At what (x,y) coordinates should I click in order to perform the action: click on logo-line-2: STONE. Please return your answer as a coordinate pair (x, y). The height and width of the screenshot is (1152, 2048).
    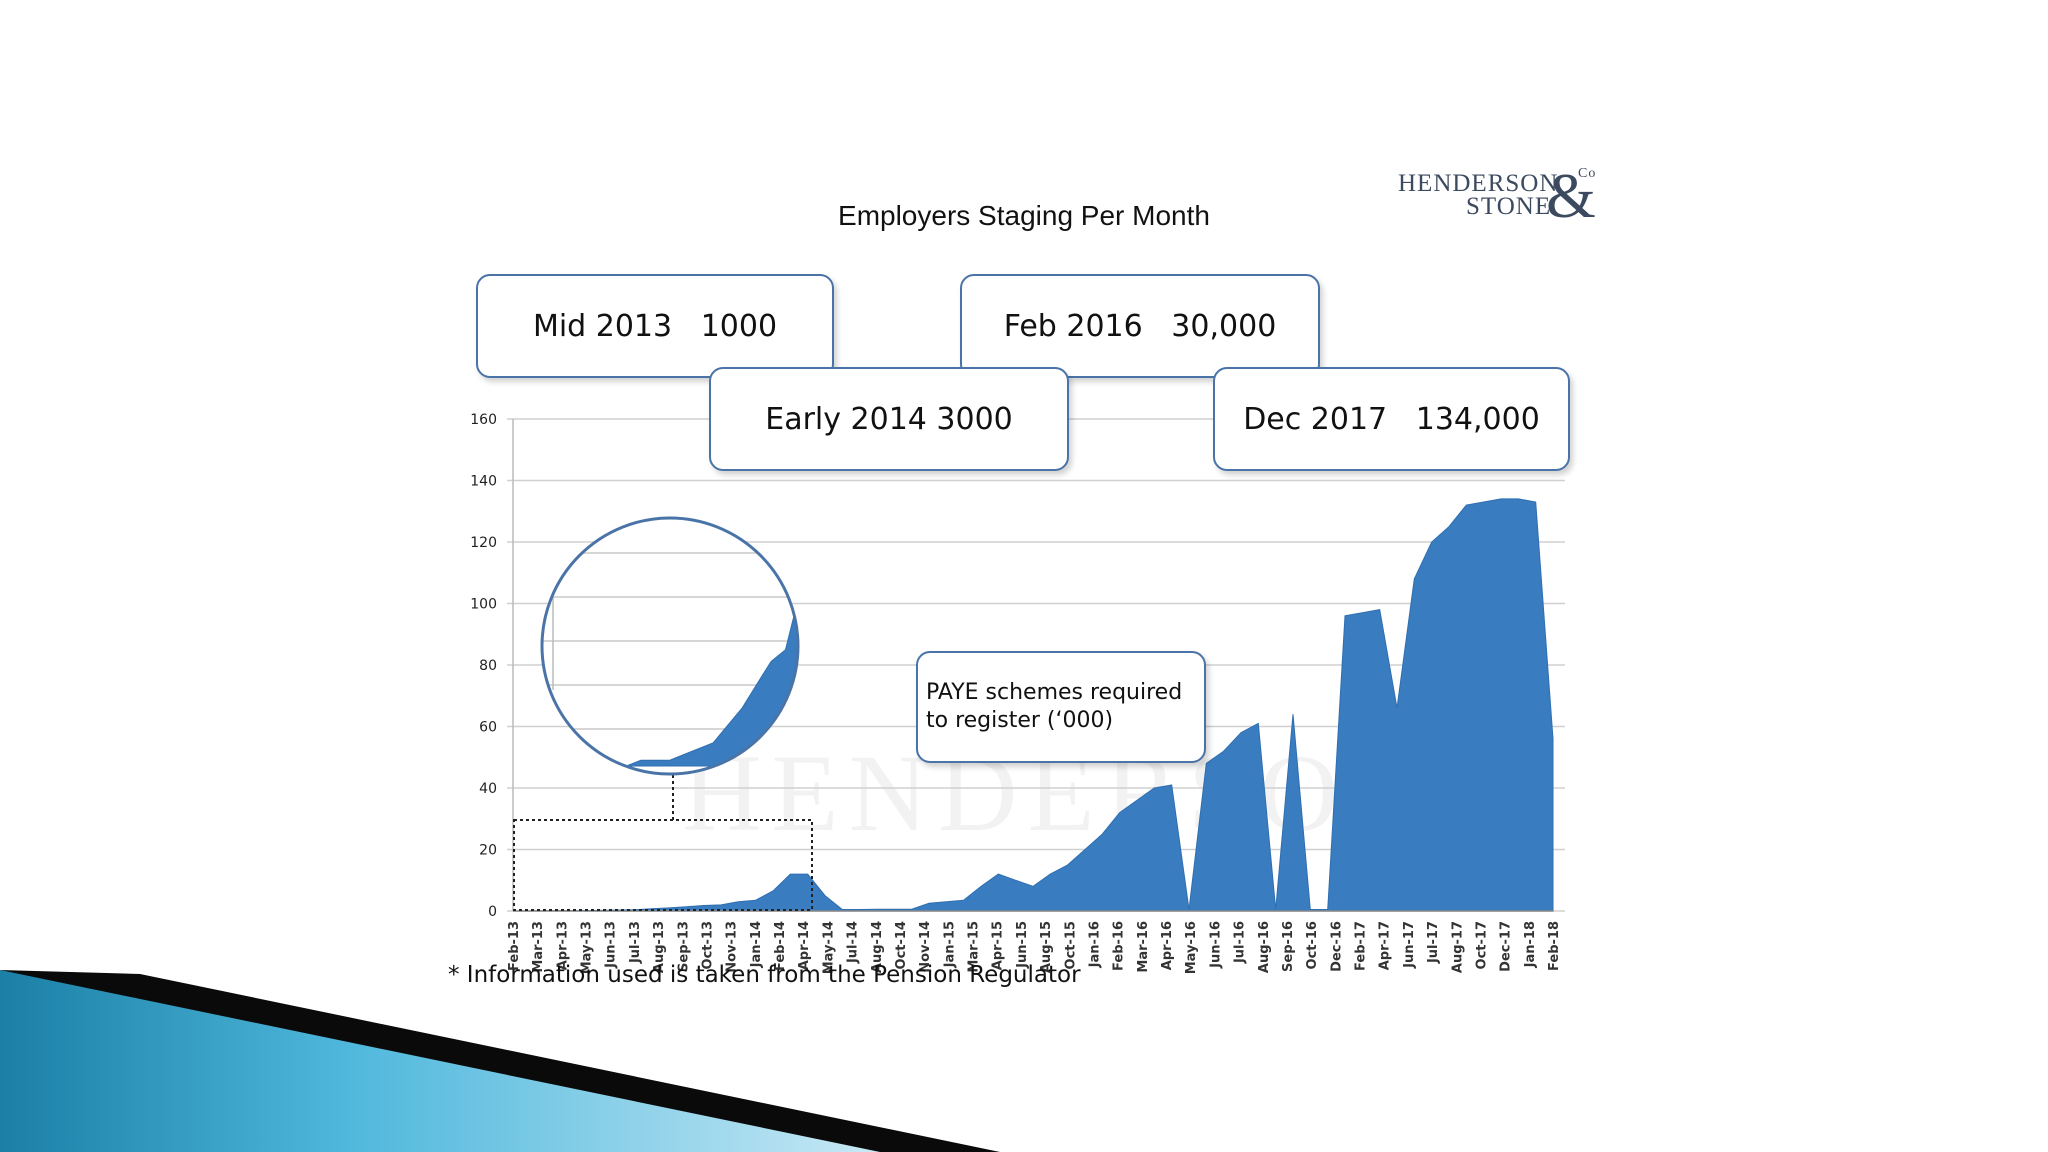
    Looking at the image, I should click on (1509, 206).